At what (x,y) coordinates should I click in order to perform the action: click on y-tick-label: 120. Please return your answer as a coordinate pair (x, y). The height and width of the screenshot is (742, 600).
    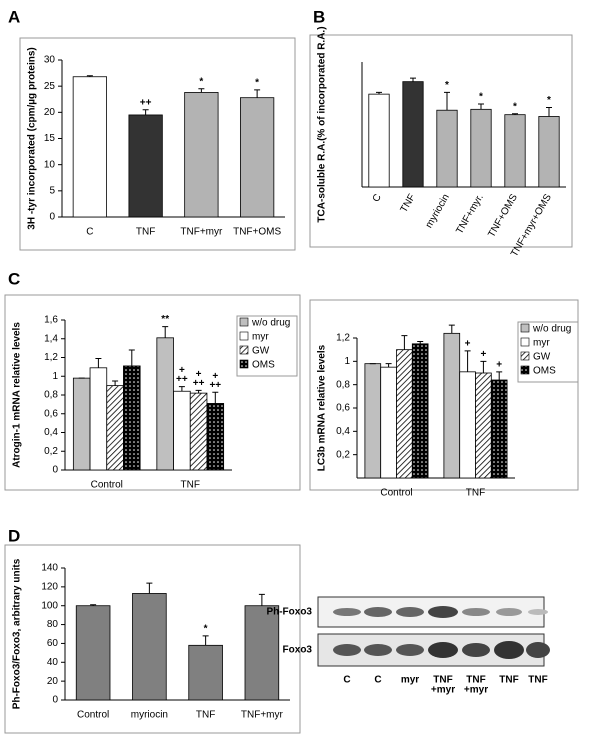
    Looking at the image, I should click on (49, 586).